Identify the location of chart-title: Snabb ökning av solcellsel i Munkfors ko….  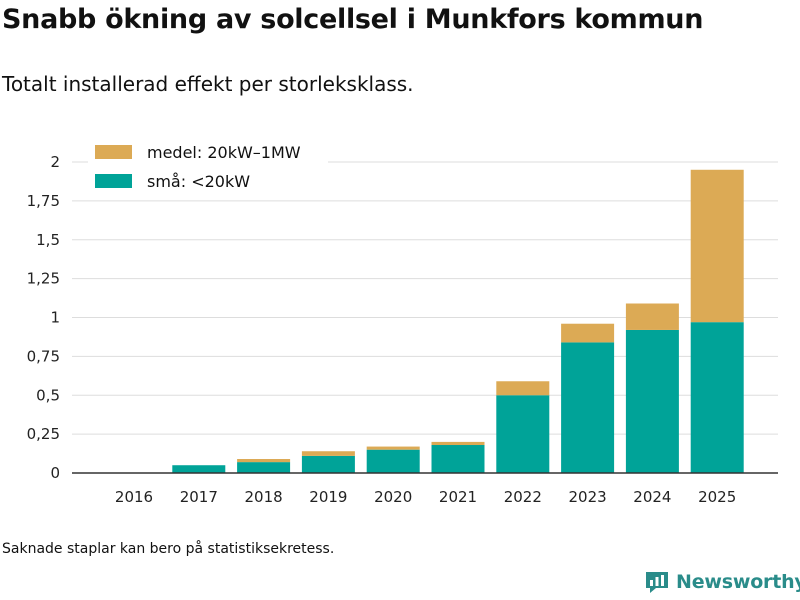
(353, 19).